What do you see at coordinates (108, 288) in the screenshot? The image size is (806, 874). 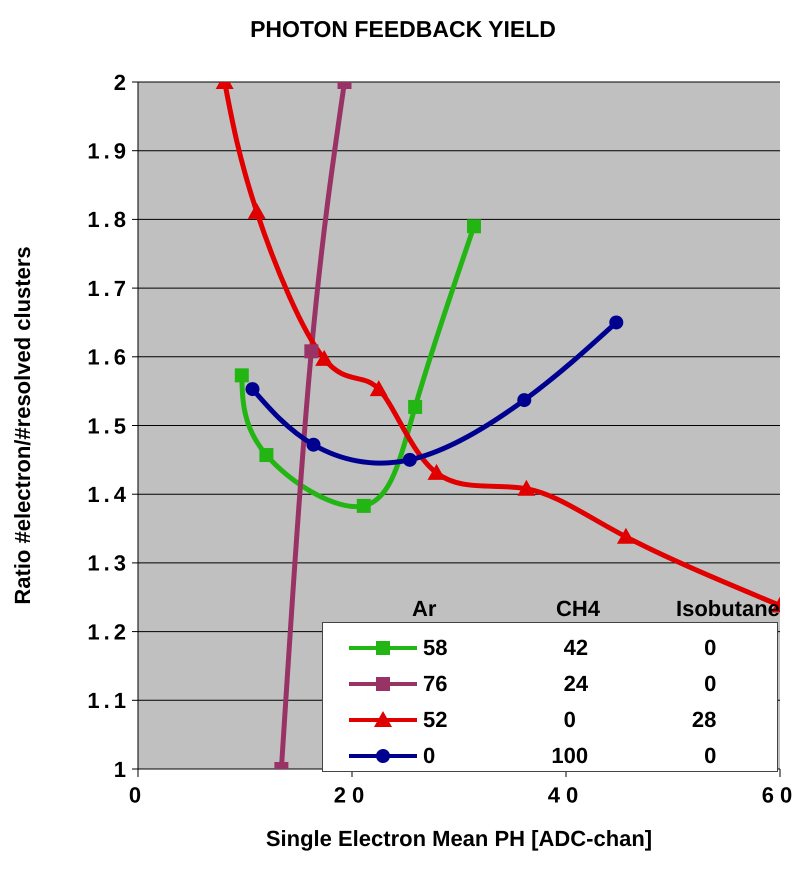 I see `y-tick-label: 1.7` at bounding box center [108, 288].